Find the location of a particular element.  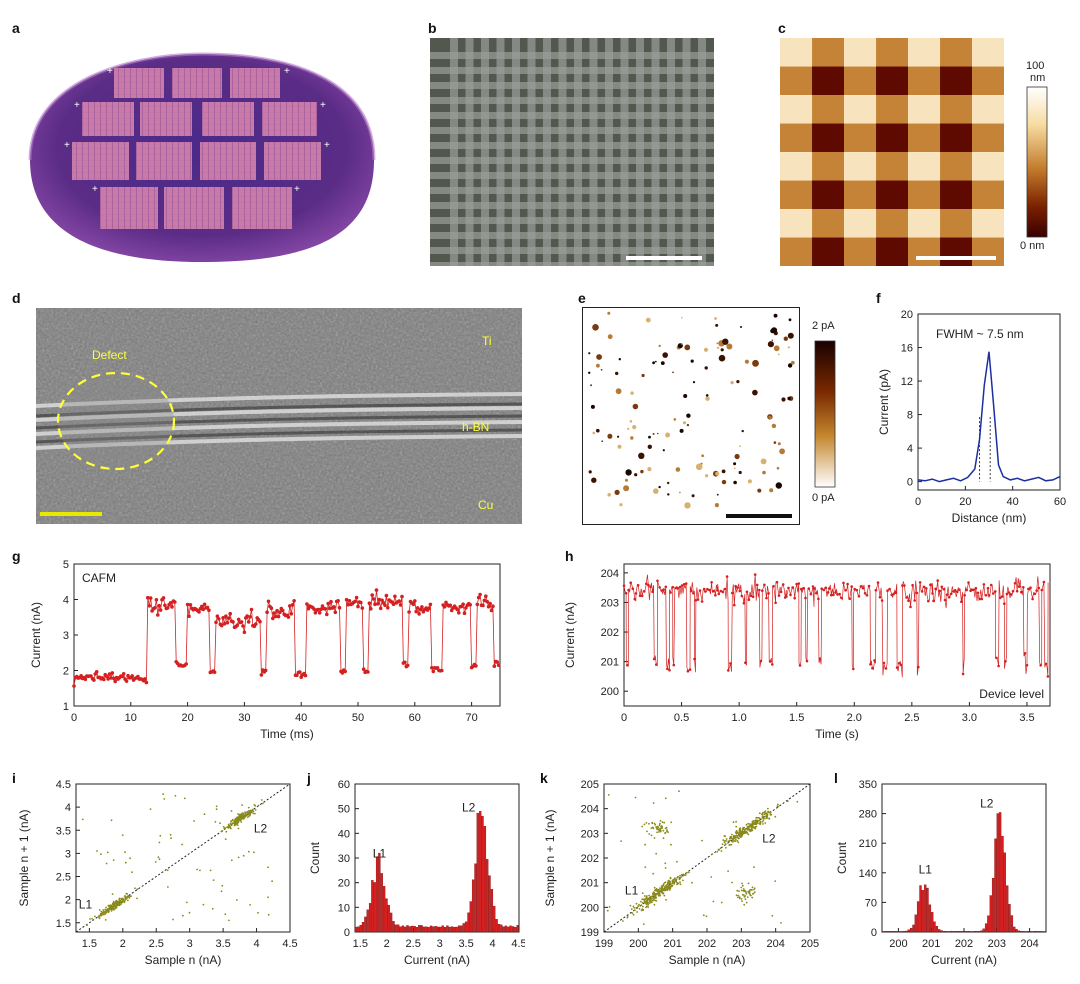

y-tick-label: 1 is located at coordinates (66, 707).